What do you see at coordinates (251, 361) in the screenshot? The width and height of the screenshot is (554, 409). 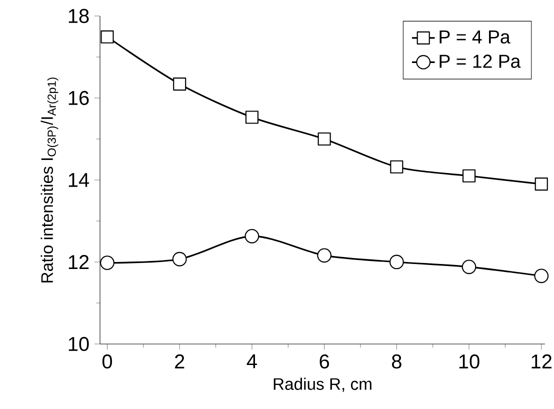 I see `x-tick-label: 4` at bounding box center [251, 361].